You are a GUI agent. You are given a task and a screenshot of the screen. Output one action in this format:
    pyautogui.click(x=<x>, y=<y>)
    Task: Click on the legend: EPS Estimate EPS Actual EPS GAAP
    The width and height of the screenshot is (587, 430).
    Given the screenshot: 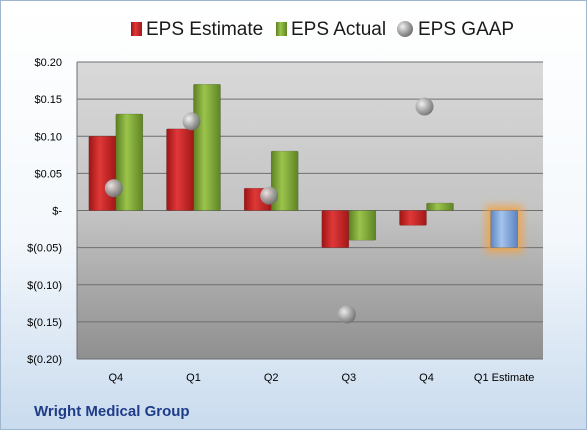 What is the action you would take?
    pyautogui.click(x=322, y=29)
    